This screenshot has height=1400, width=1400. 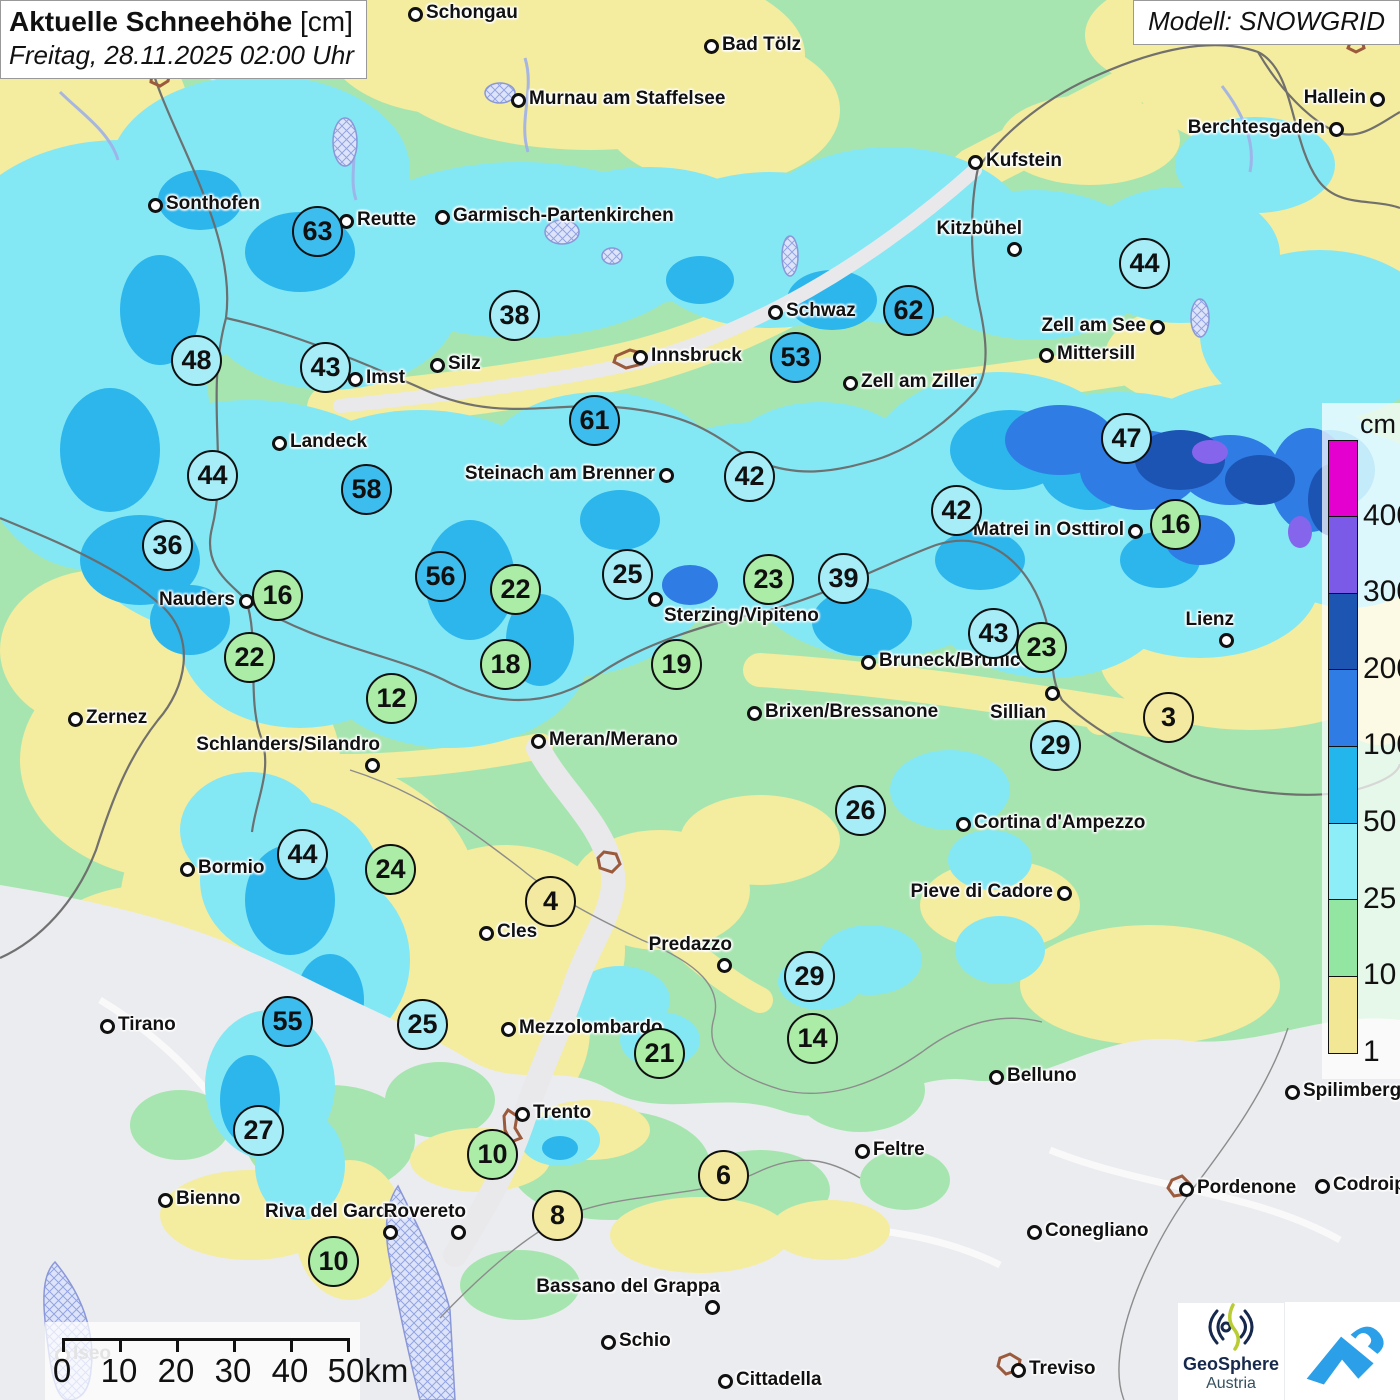 What do you see at coordinates (1209, 619) in the screenshot?
I see `city-label: Lienz` at bounding box center [1209, 619].